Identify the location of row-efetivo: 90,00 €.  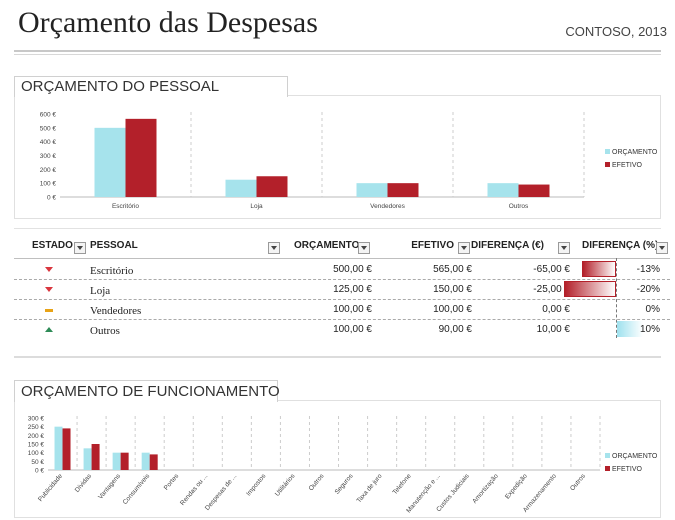
(455, 329).